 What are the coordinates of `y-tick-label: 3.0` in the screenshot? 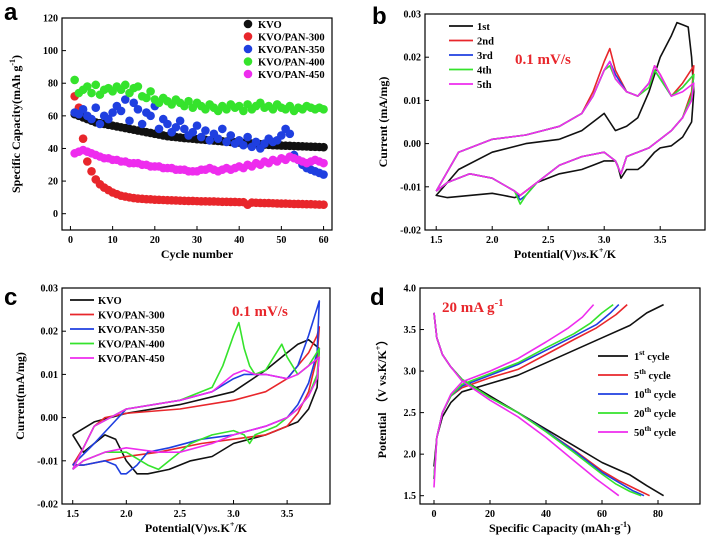 It's located at (410, 372).